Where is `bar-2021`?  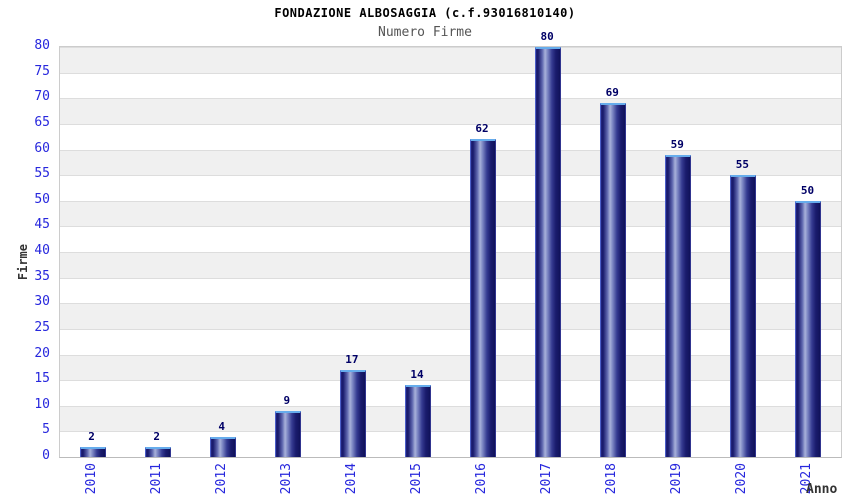 bar-2021 is located at coordinates (808, 328).